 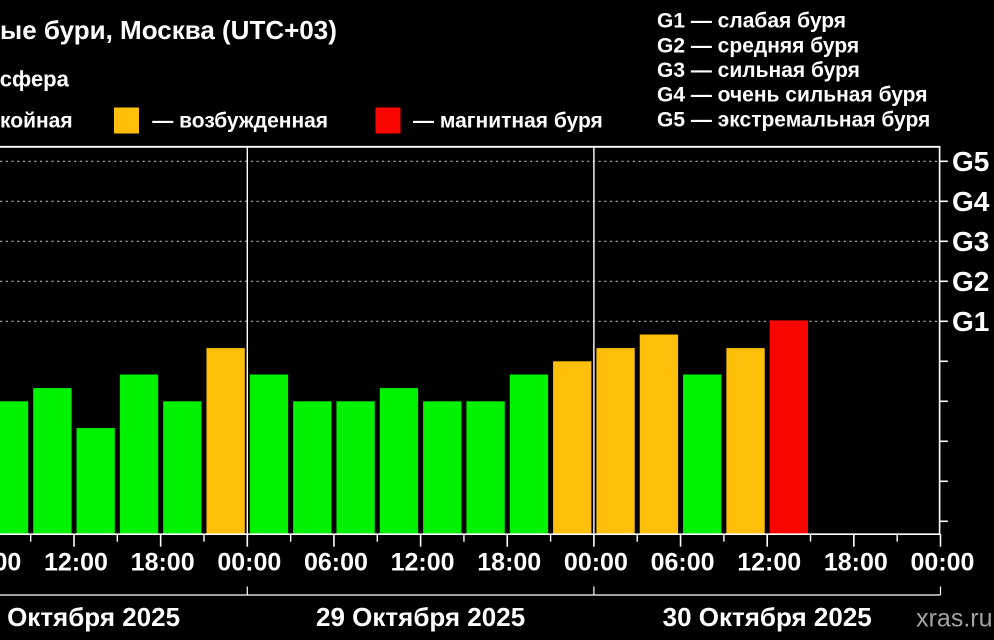 I want to click on svg-text: G1, so click(x=970, y=321).